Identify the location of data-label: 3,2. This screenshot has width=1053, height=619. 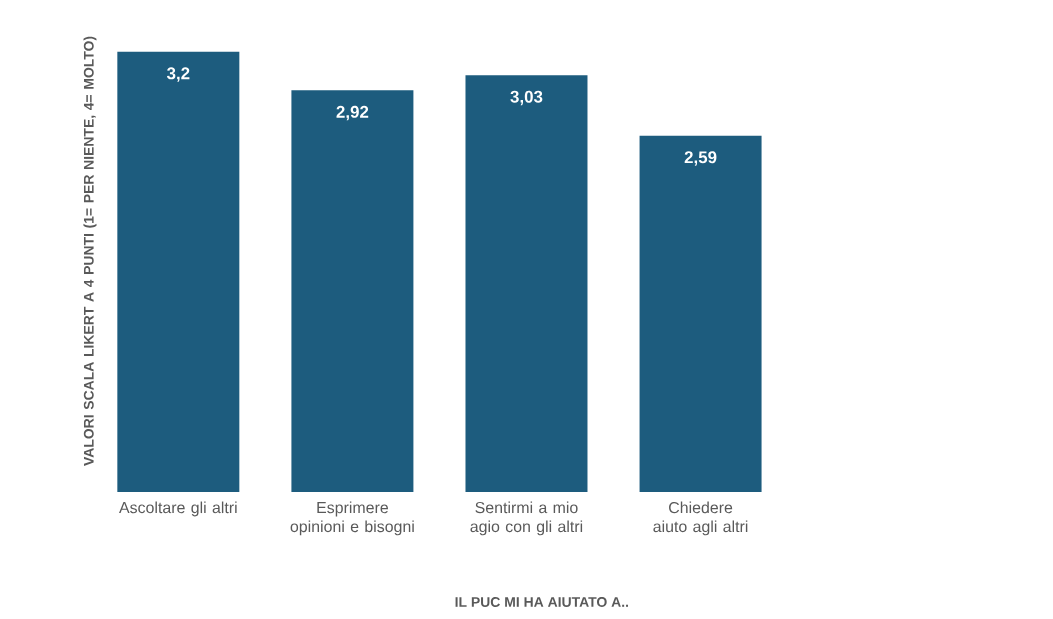
(178, 74).